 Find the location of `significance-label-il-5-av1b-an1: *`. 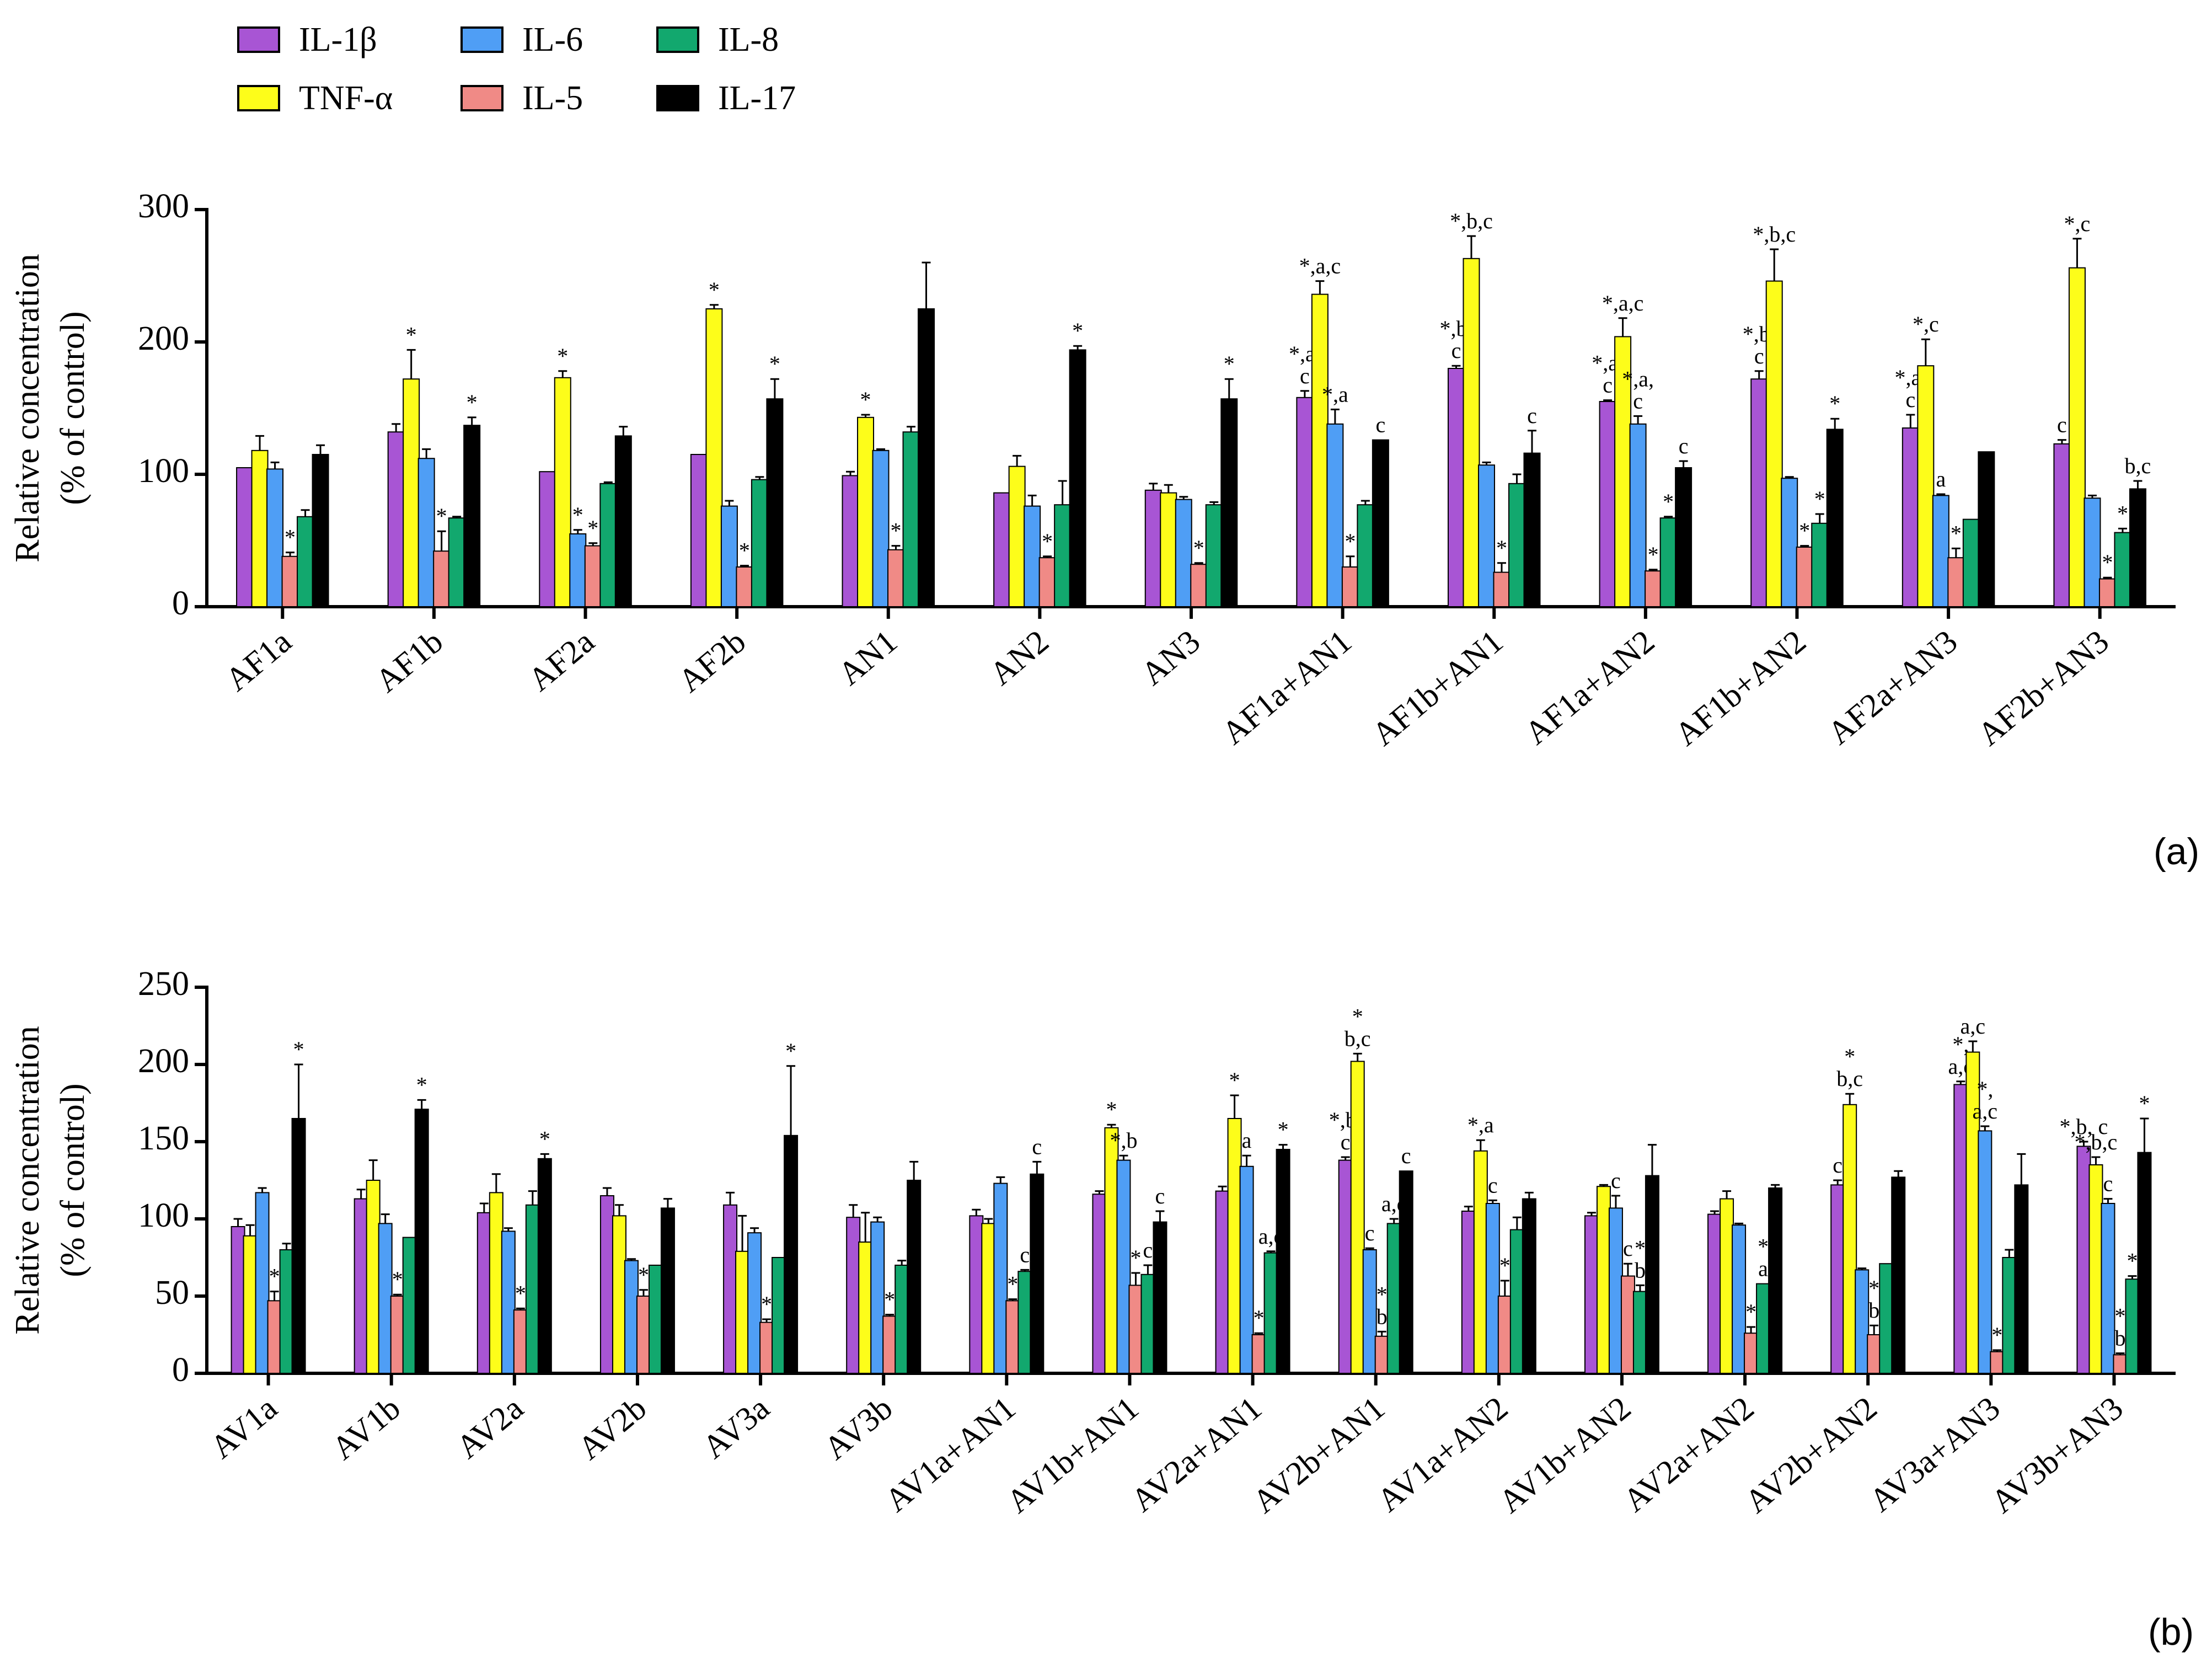

significance-label-il-5-av1b-an1: * is located at coordinates (1135, 1257).